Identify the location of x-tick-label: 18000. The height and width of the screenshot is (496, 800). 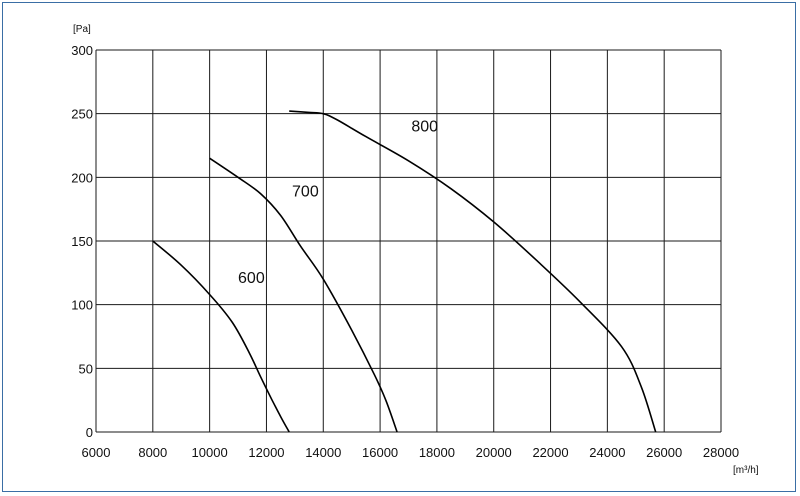
(437, 452).